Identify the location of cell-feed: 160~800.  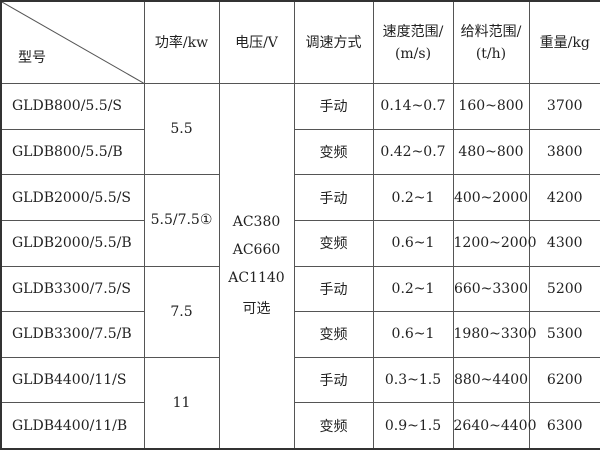
(491, 106).